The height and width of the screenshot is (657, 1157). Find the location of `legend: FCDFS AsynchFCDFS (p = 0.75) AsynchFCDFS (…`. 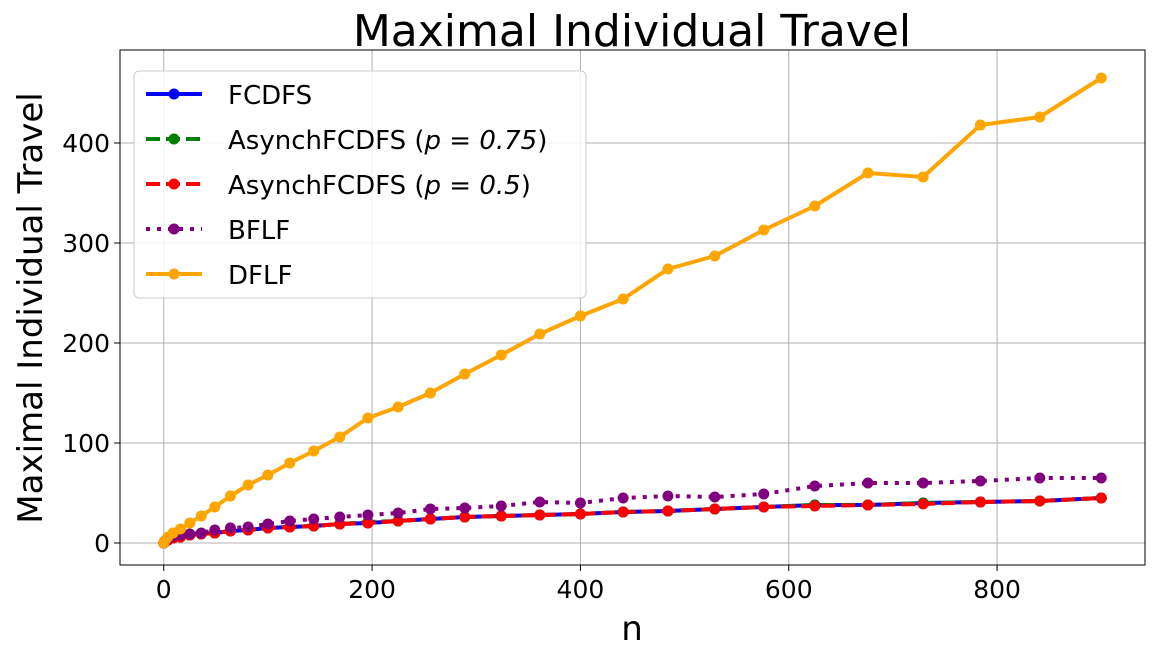

legend: FCDFS AsynchFCDFS (p = 0.75) AsynchFCDFS (… is located at coordinates (360, 184).